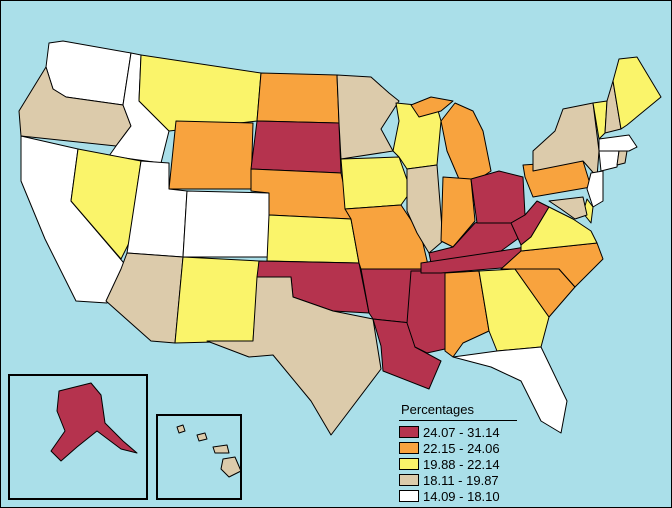 The image size is (672, 508). Describe the element at coordinates (106, 204) in the screenshot. I see `state-nv` at that location.